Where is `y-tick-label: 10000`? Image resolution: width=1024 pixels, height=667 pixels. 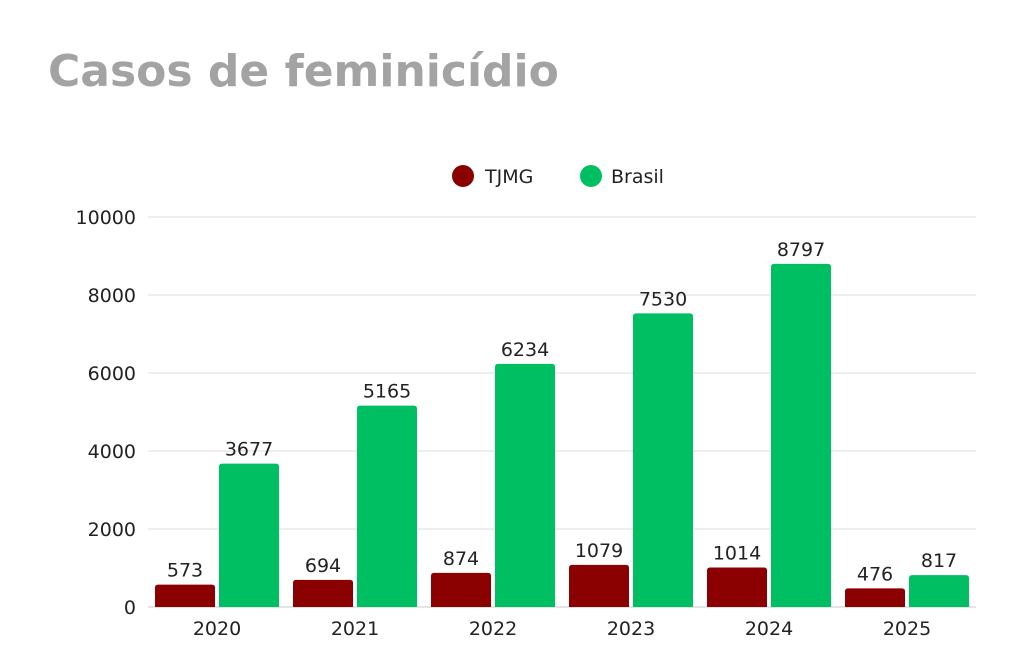
y-tick-label: 10000 is located at coordinates (106, 218).